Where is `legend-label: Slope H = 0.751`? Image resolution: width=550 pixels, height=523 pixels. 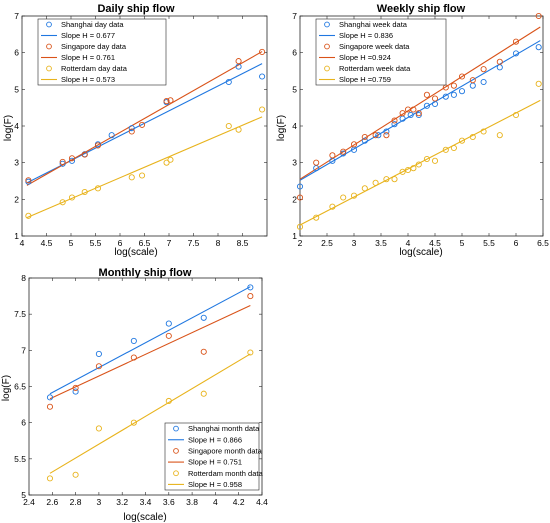 legend-label: Slope H = 0.751 is located at coordinates (215, 462).